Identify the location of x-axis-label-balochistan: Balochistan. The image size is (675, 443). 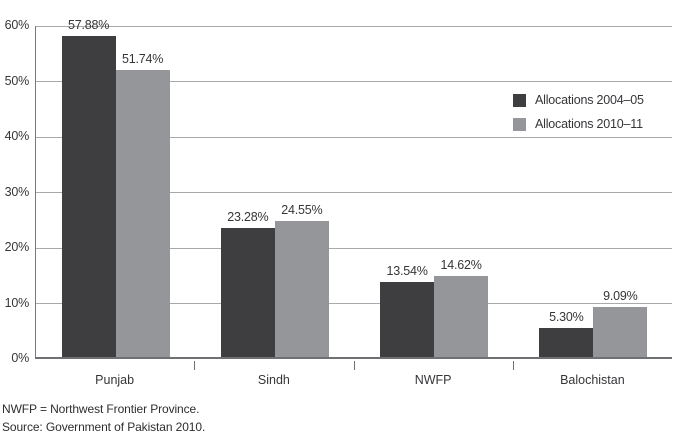
(592, 380).